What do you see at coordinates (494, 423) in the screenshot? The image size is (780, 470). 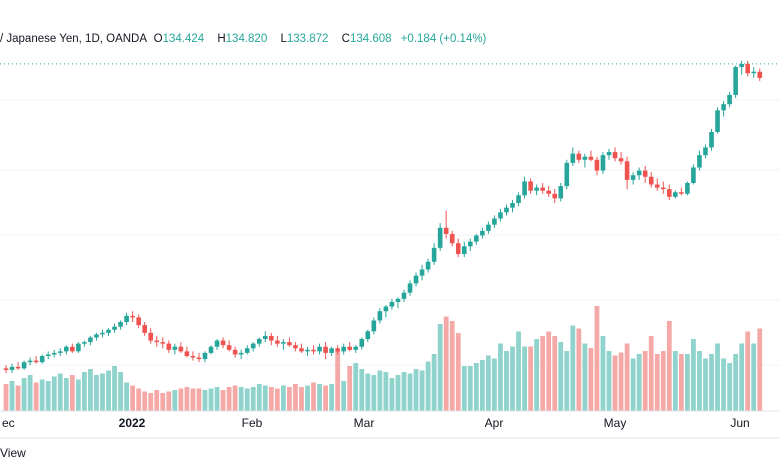 I see `x-tick-label: Apr` at bounding box center [494, 423].